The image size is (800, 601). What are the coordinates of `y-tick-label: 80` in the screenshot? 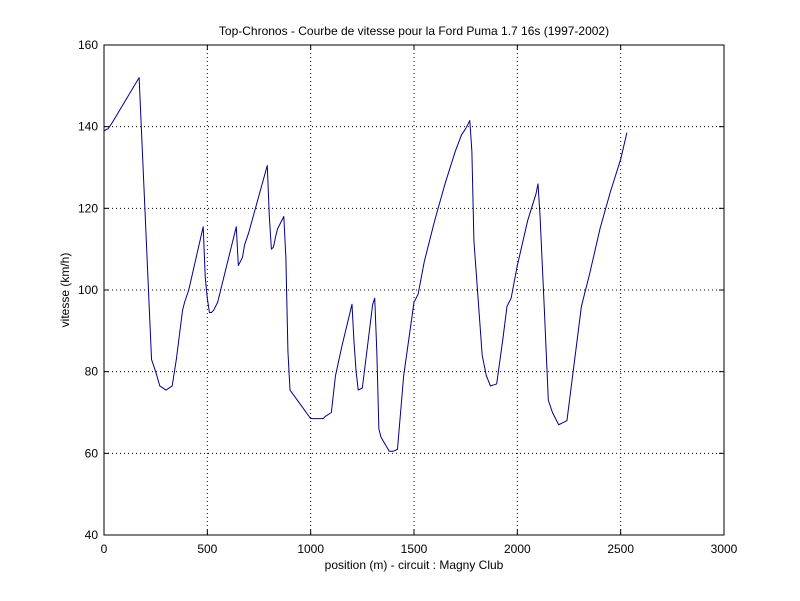 It's located at (92, 372).